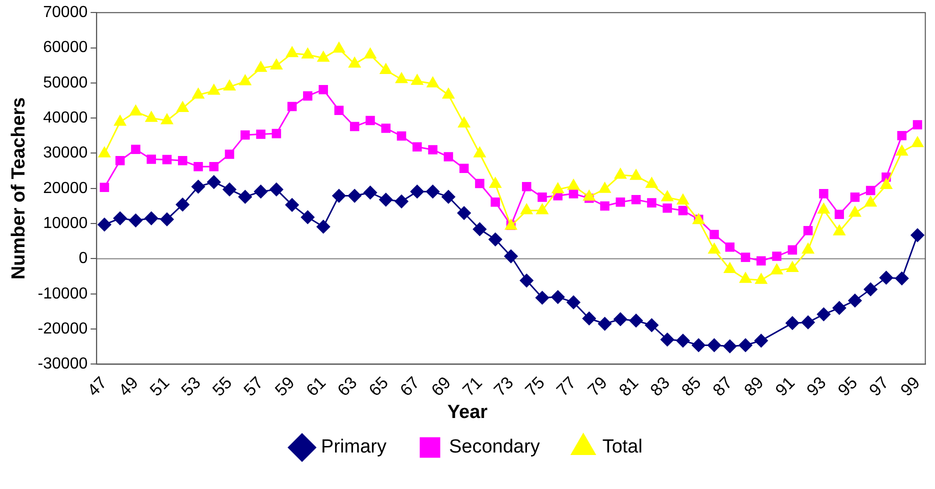 The image size is (935, 489). Describe the element at coordinates (566, 386) in the screenshot. I see `x-tick-label: 77` at that location.